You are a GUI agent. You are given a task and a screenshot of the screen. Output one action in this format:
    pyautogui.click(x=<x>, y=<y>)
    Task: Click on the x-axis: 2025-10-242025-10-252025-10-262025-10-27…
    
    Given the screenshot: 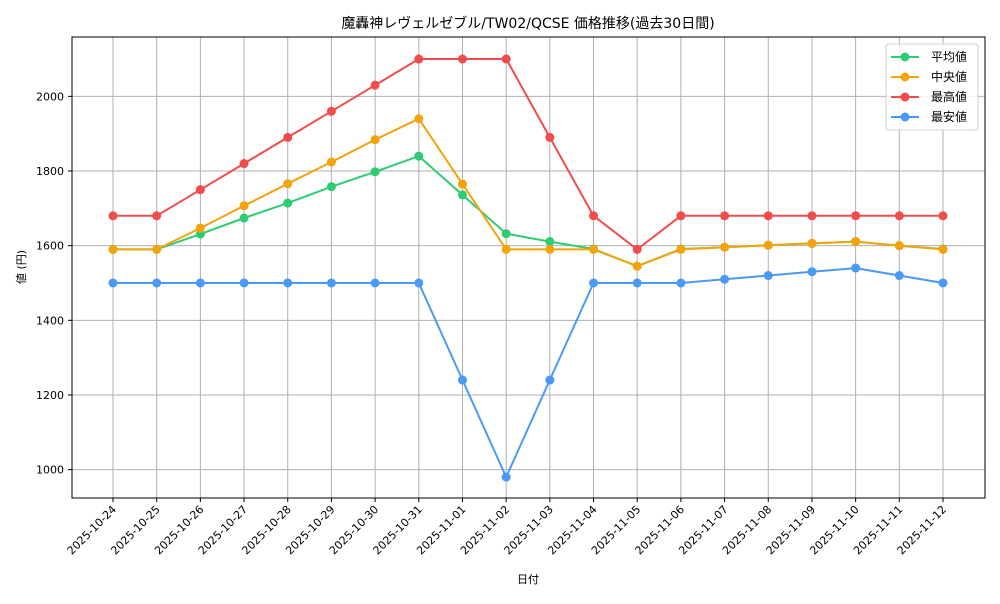 What is the action you would take?
    pyautogui.click(x=507, y=527)
    